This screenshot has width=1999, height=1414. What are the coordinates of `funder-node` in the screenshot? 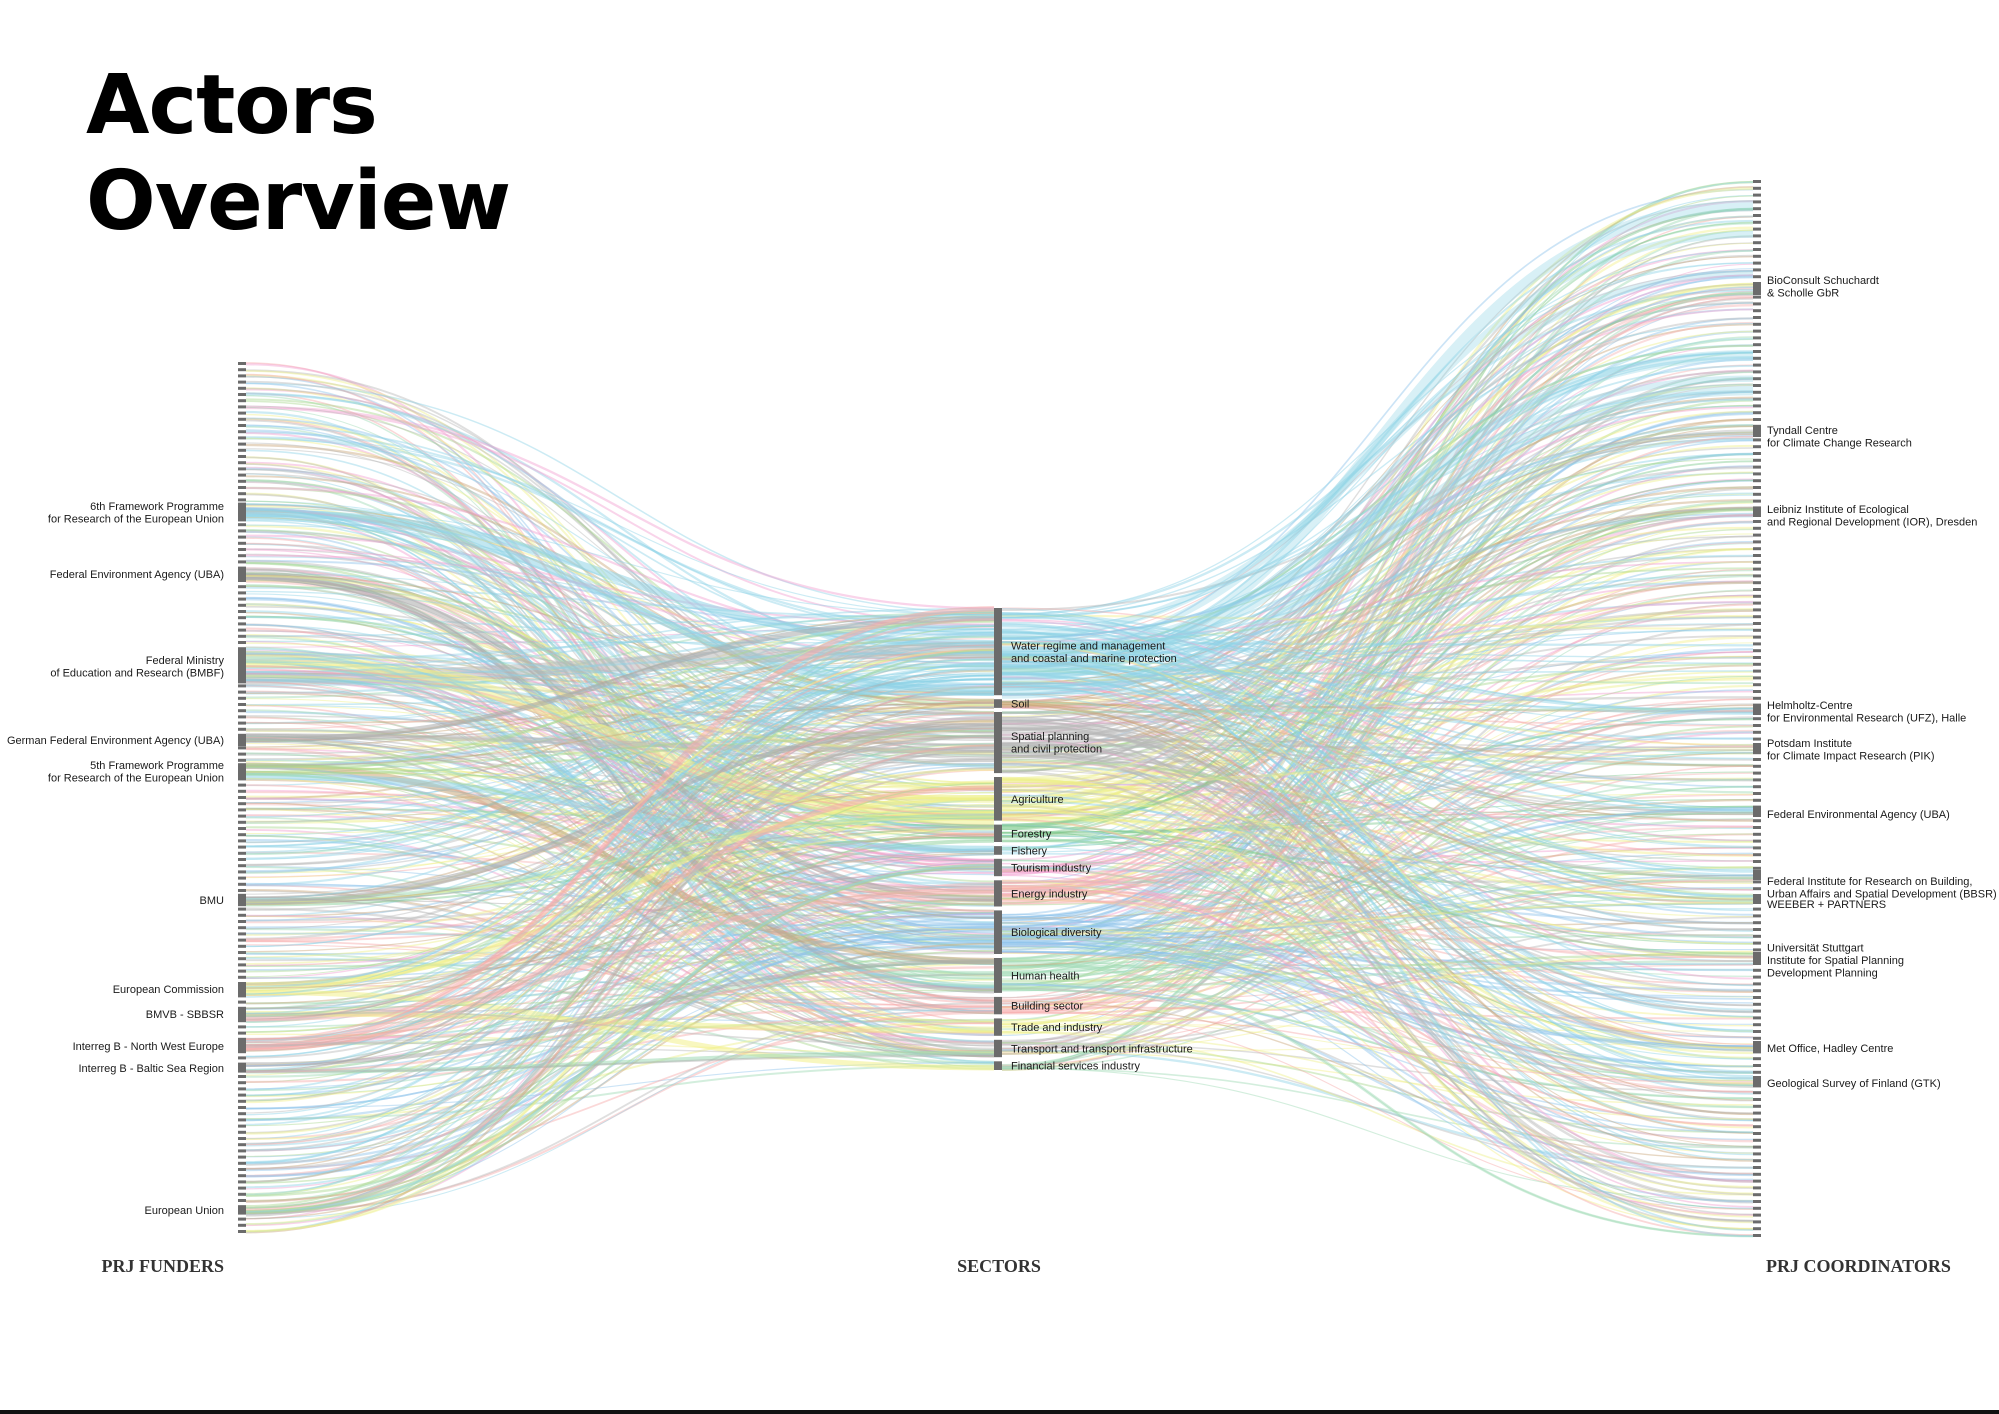 It's located at (242, 740).